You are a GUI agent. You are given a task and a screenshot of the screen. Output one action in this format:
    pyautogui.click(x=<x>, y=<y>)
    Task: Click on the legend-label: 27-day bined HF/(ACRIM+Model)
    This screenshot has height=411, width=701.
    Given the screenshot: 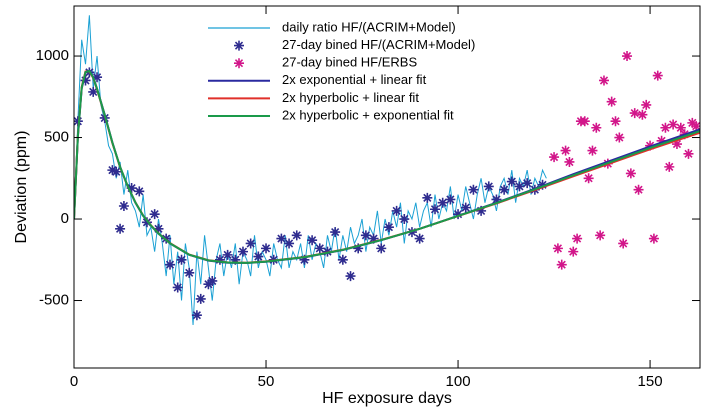 What is the action you would take?
    pyautogui.click(x=378, y=44)
    